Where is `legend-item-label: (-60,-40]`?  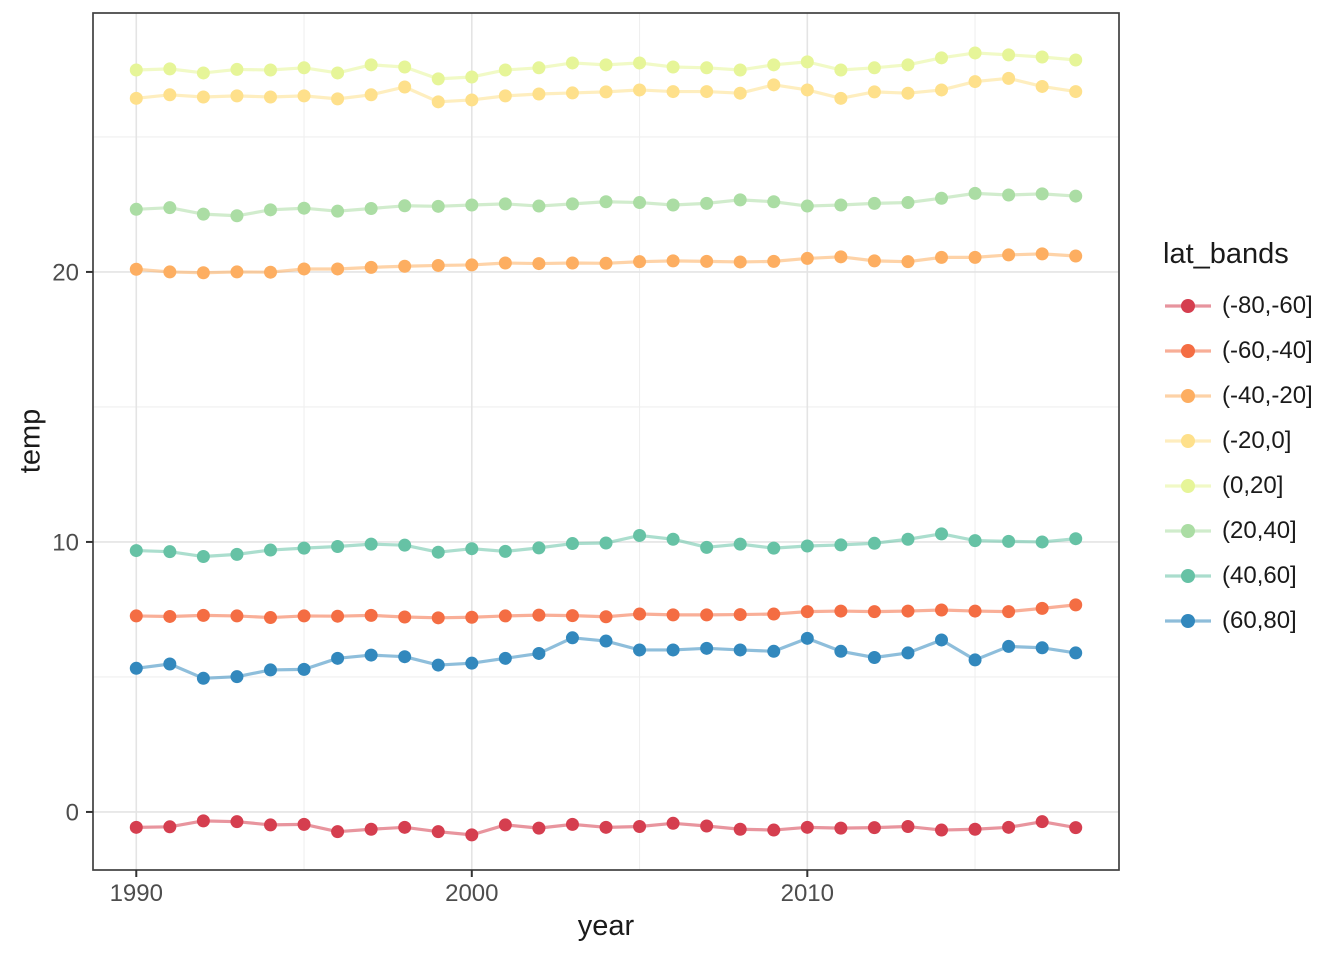
legend-item-label: (-60,-40] is located at coordinates (1267, 350).